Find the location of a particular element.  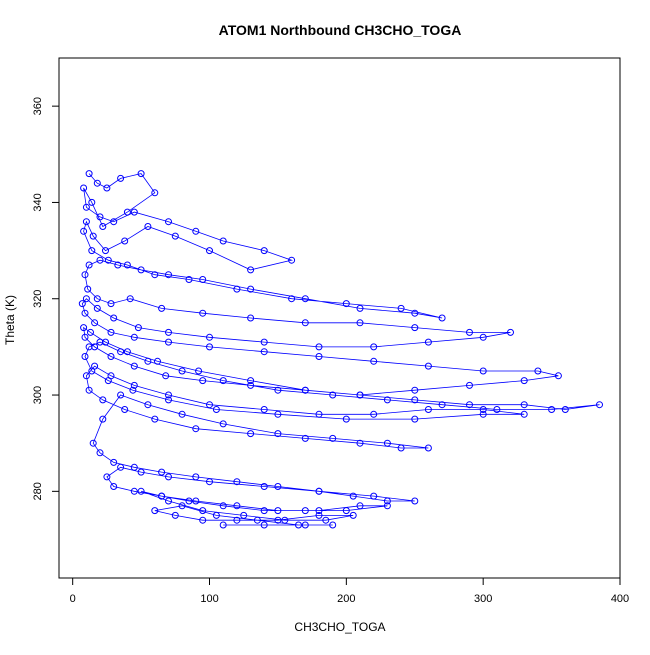

y-tick-label: 360 is located at coordinates (38, 106).